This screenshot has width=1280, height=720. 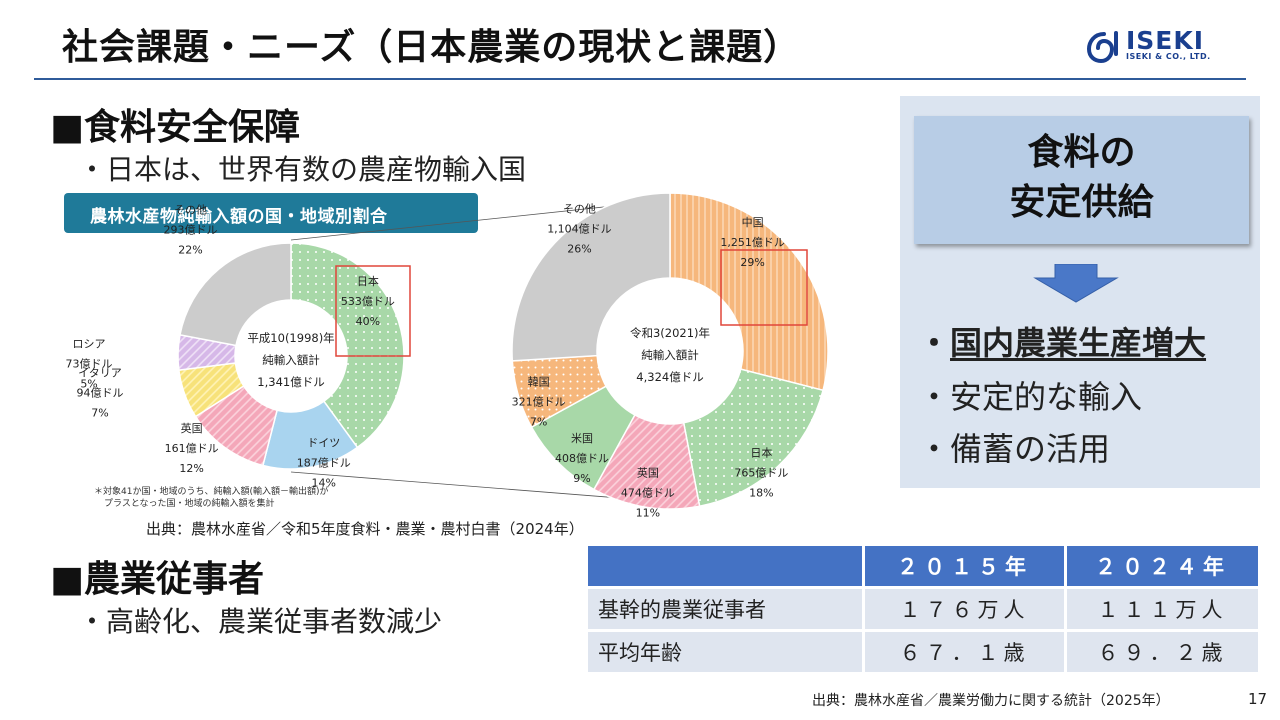 What do you see at coordinates (579, 229) in the screenshot?
I see `slice-label-2-5-1: 1,104億ドル` at bounding box center [579, 229].